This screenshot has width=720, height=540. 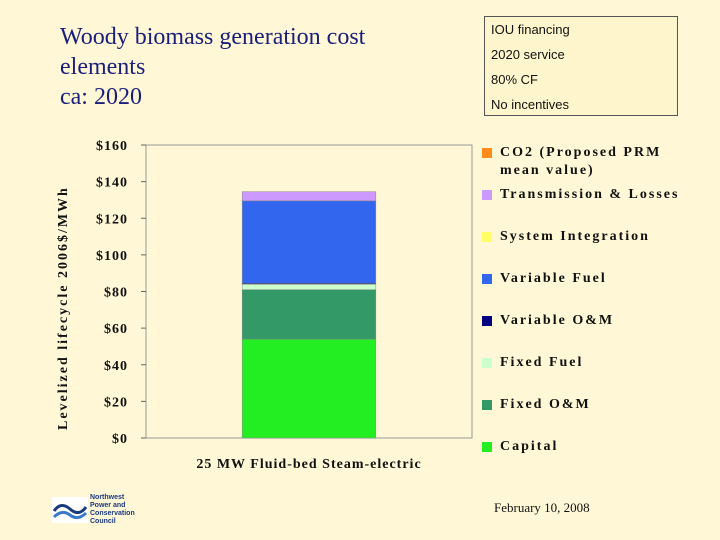 I want to click on y-tick-label: $160, so click(x=112, y=146).